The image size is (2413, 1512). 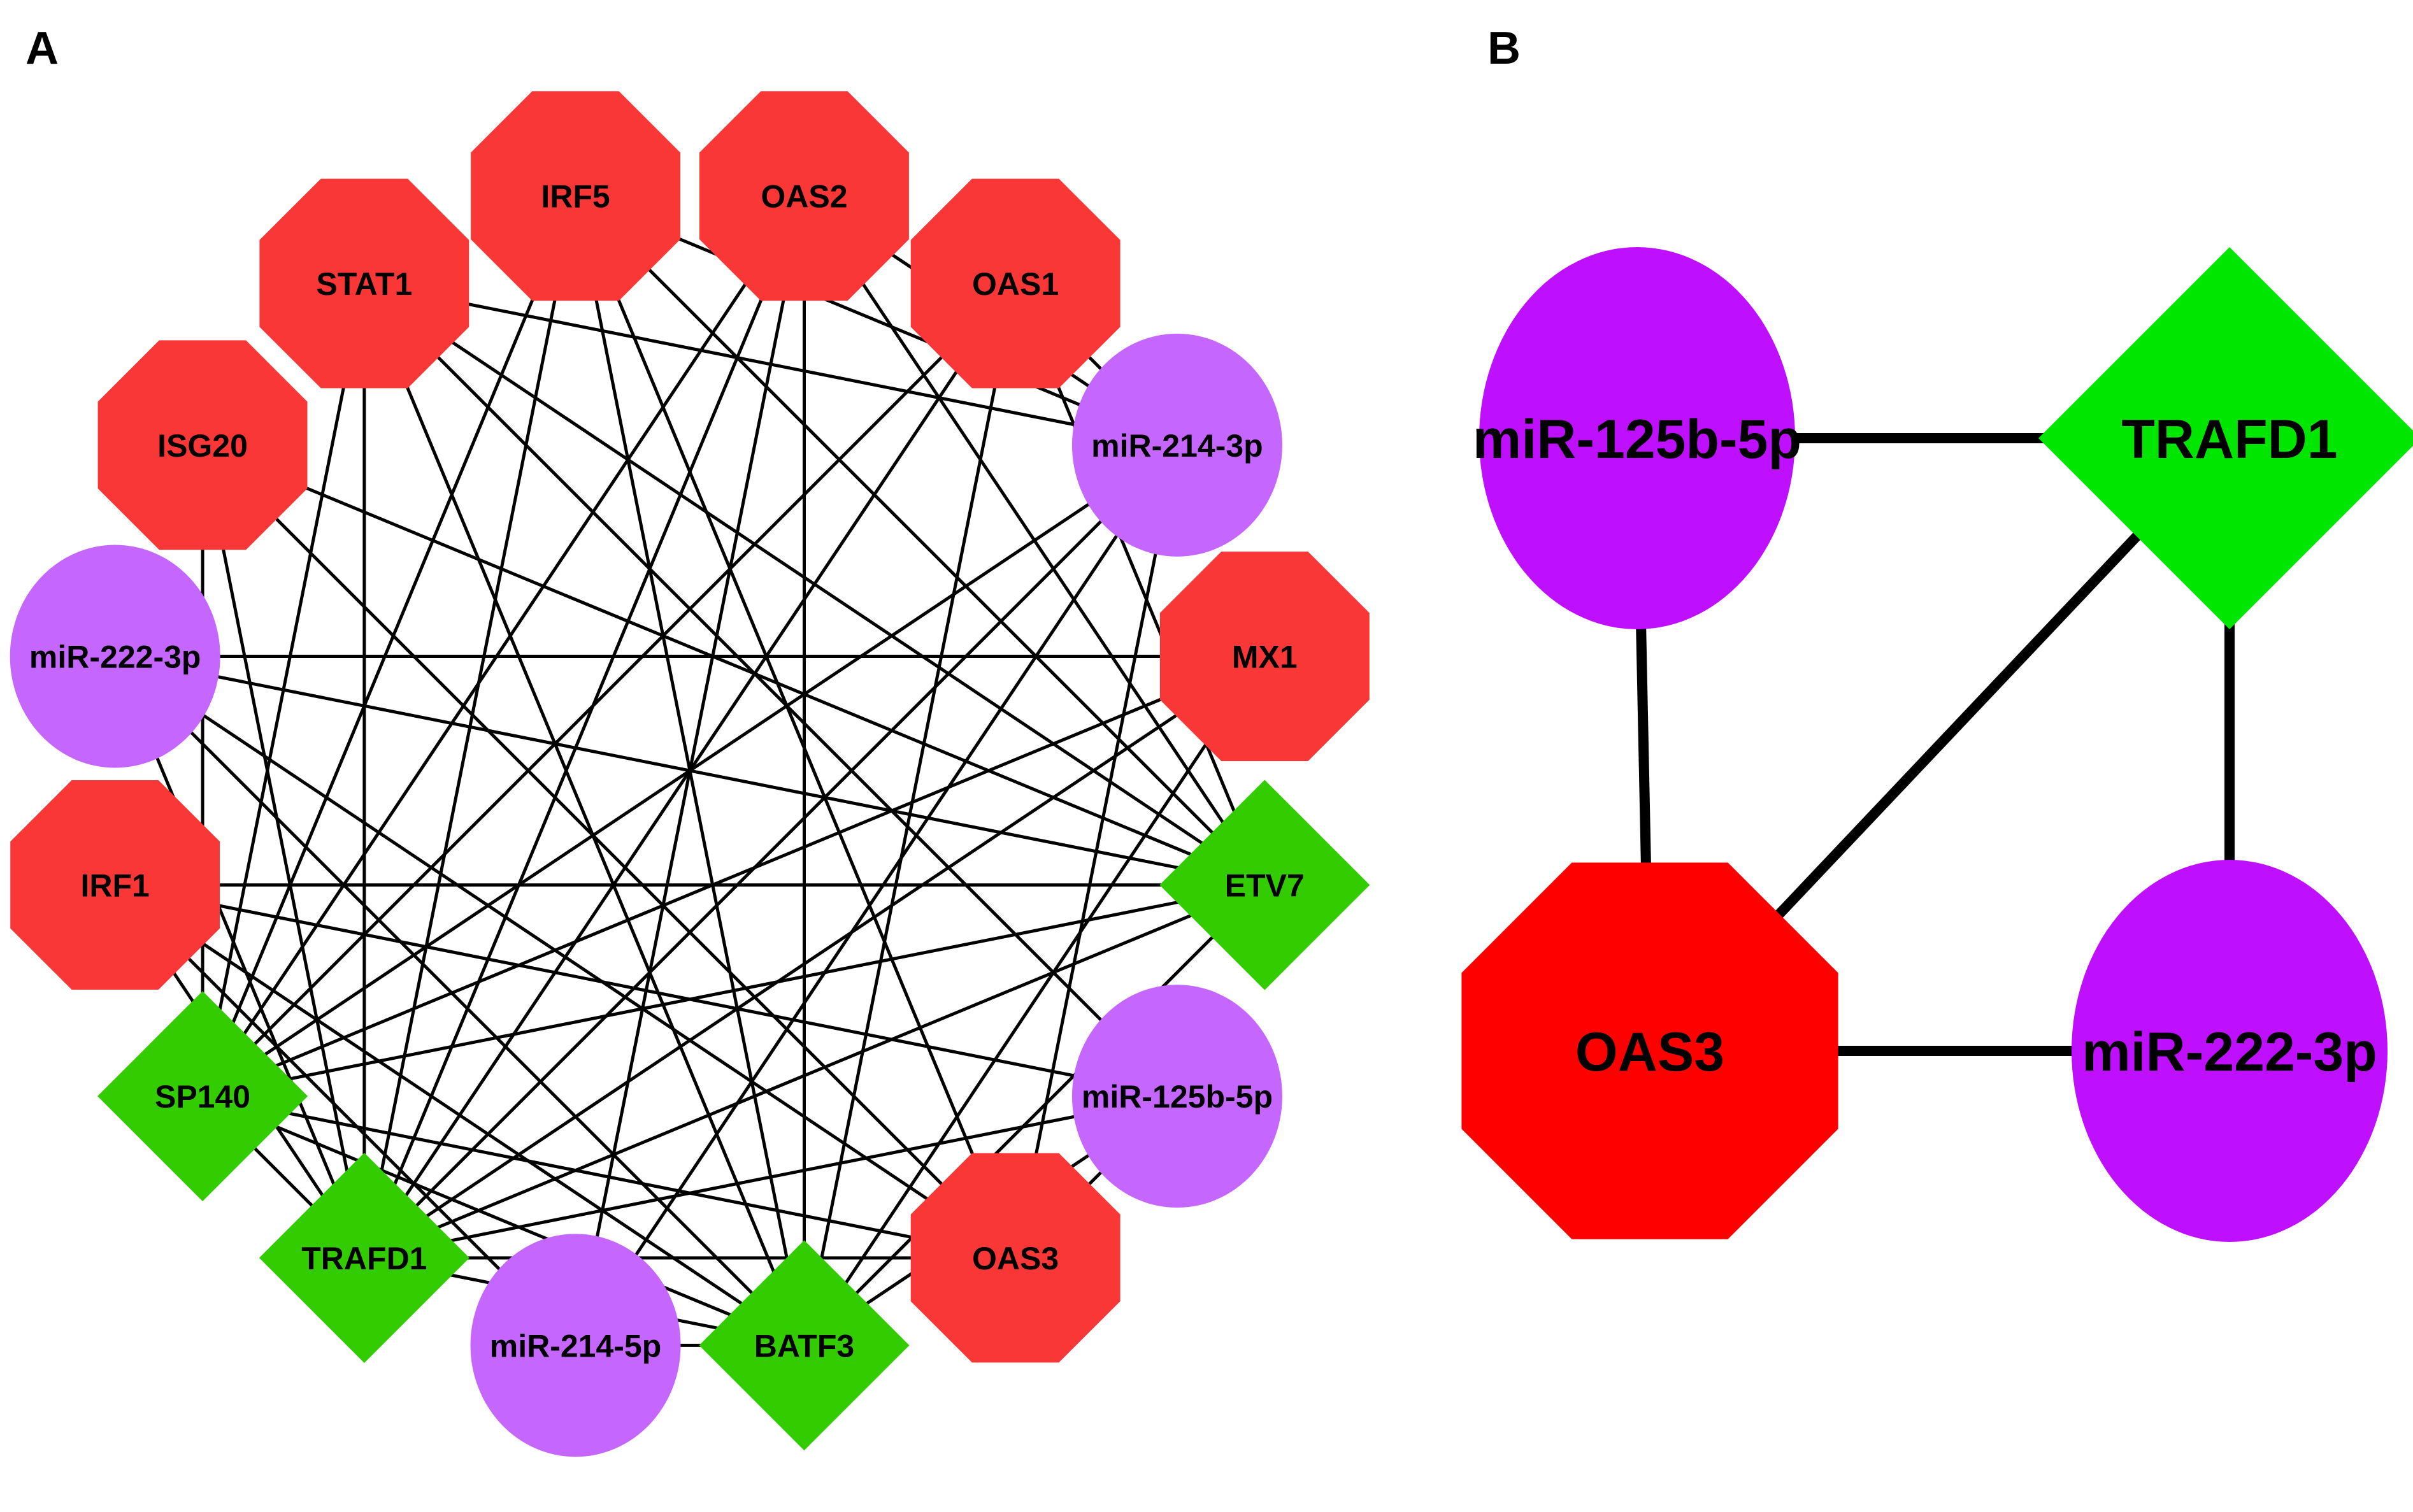 I want to click on panel-a-node-label-stat1: STAT1, so click(x=364, y=284).